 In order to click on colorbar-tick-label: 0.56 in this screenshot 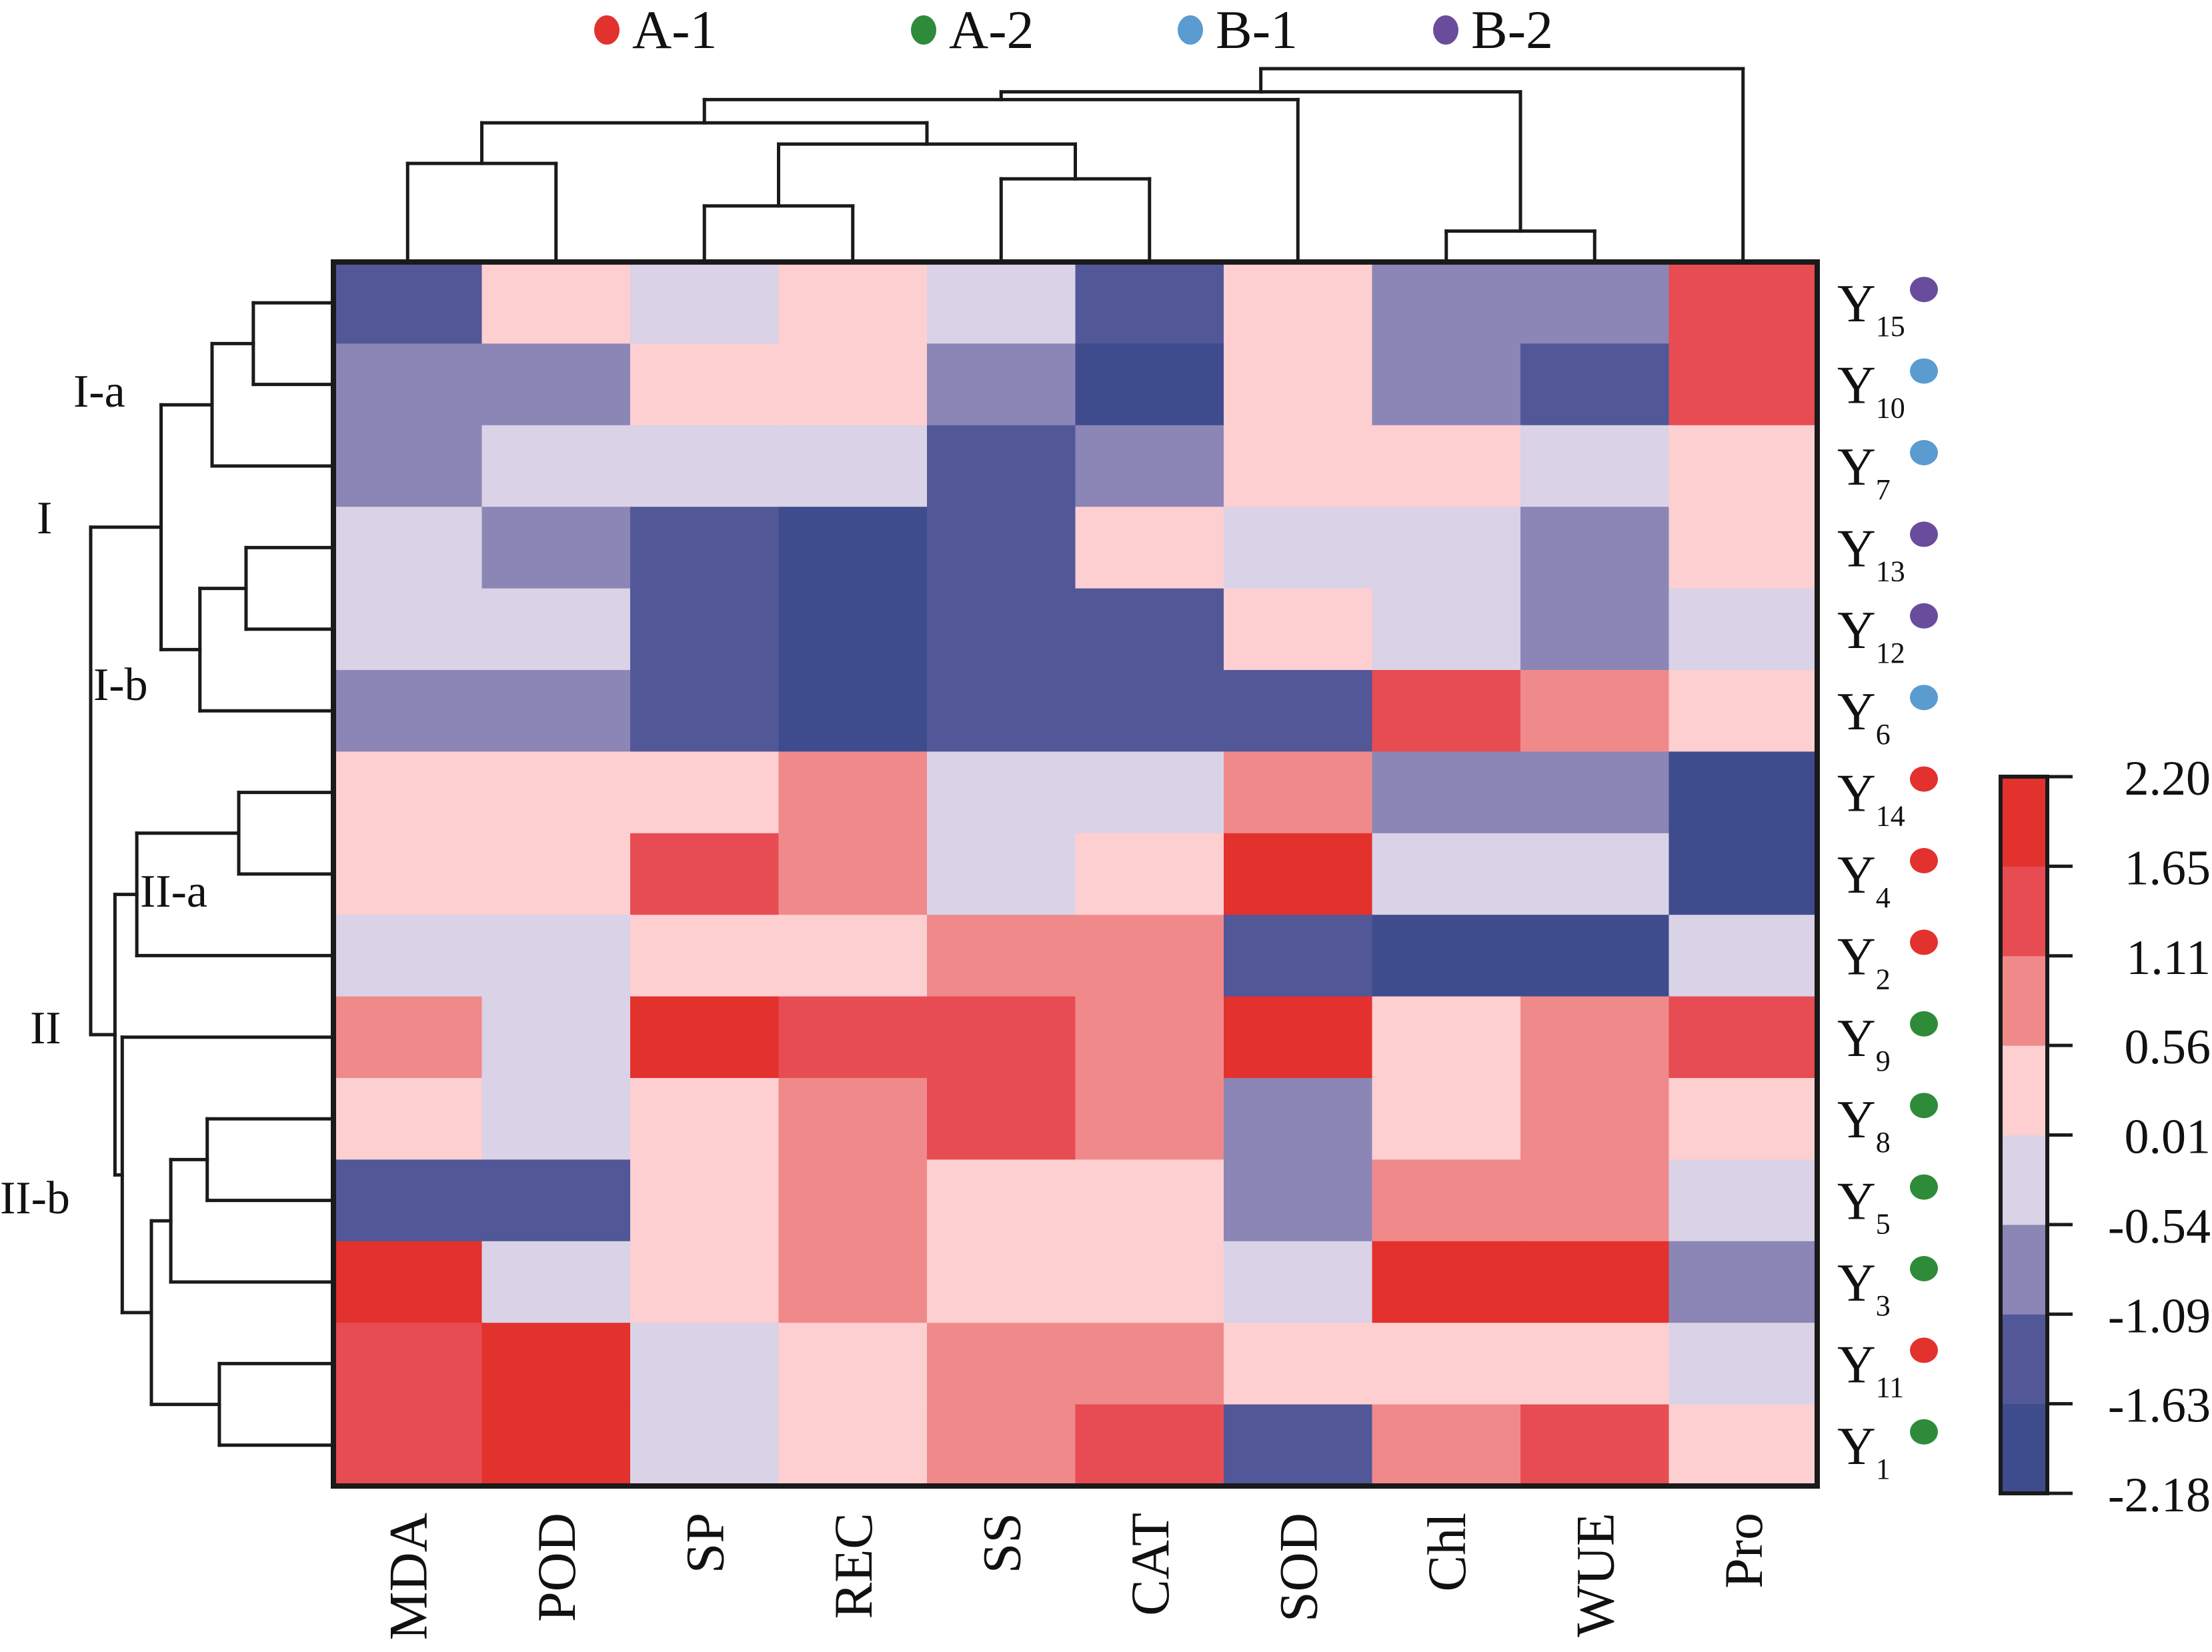, I will do `click(2168, 1047)`.